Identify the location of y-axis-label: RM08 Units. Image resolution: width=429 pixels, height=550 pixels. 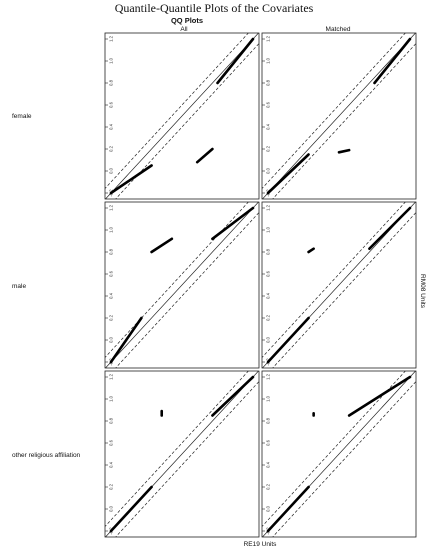
(422, 291).